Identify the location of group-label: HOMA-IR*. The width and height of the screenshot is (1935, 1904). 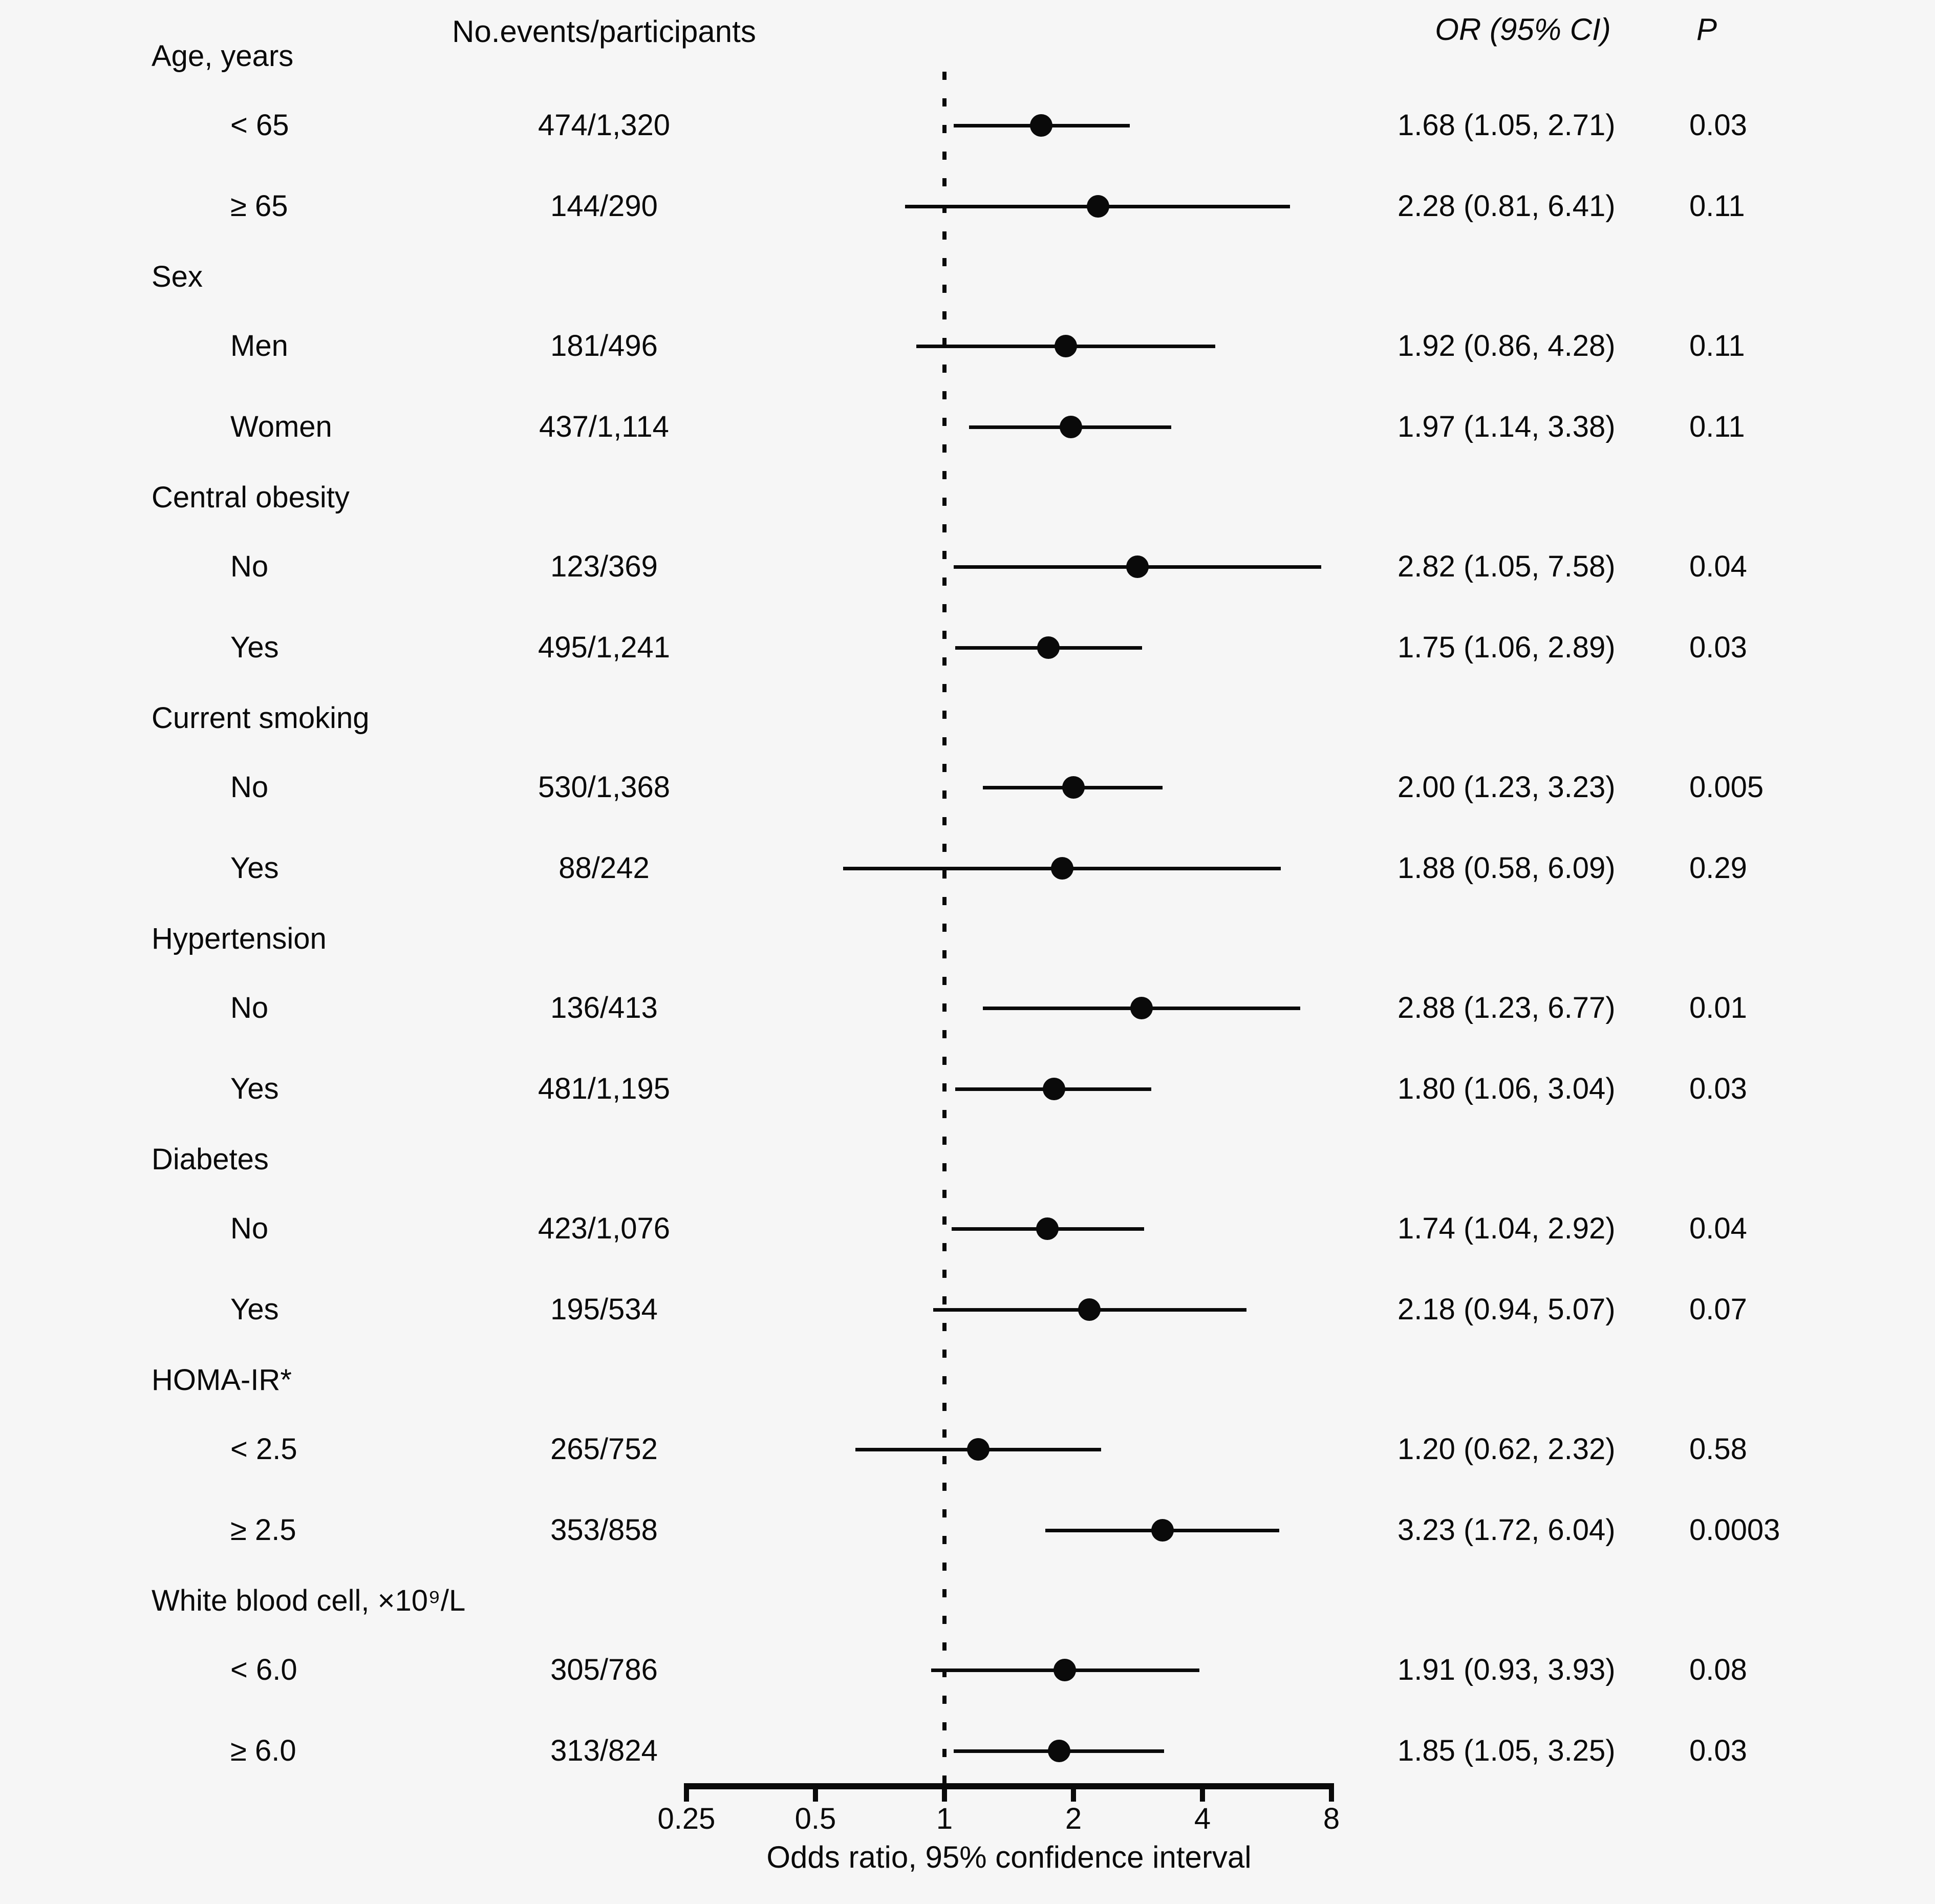
(222, 1380).